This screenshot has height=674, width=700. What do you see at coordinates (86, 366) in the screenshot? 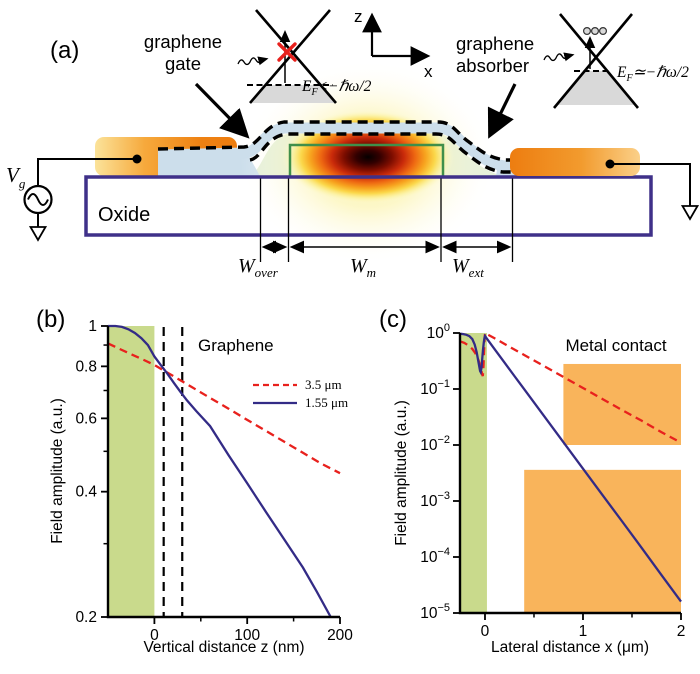
I see `y-tick-label: 0.8` at bounding box center [86, 366].